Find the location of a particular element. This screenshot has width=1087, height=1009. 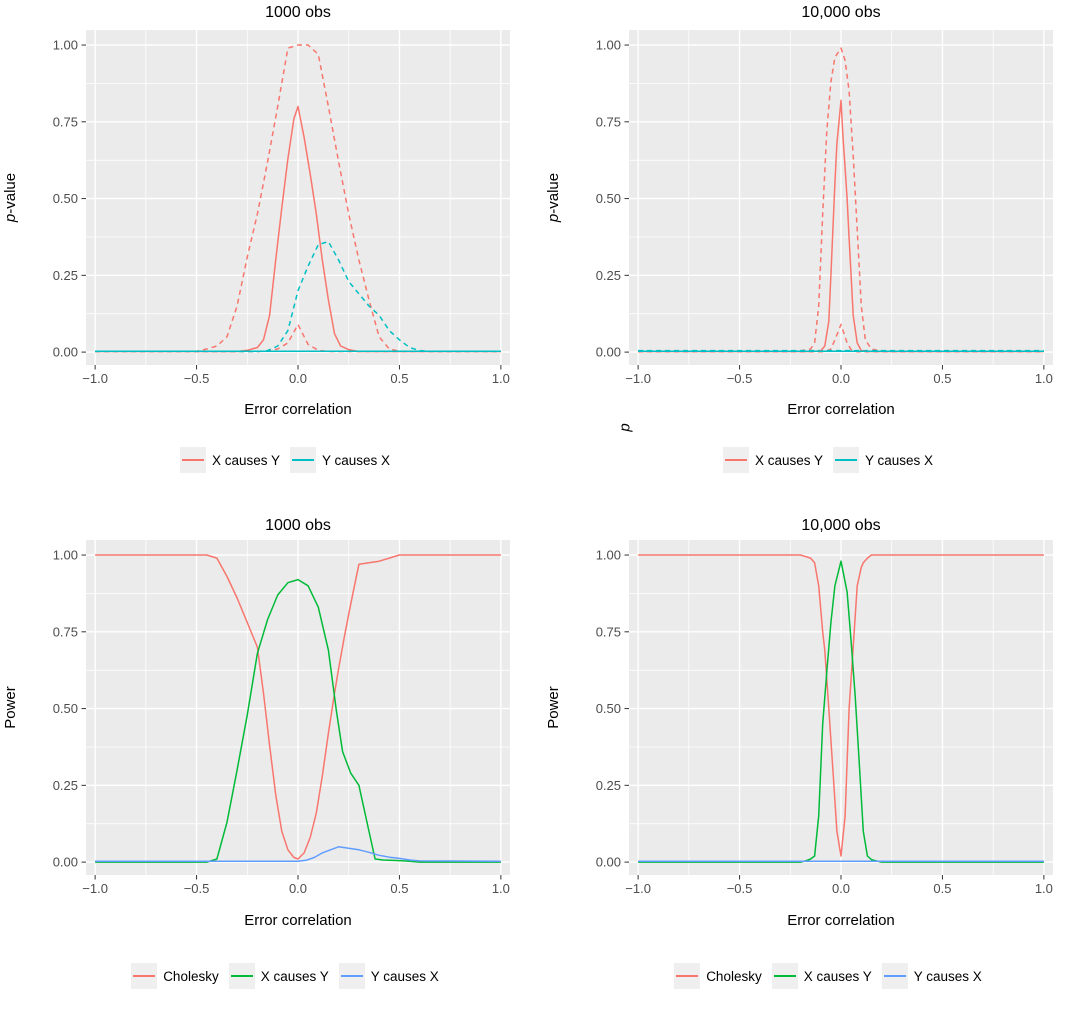

y-axis-label: Power is located at coordinates (10, 707).